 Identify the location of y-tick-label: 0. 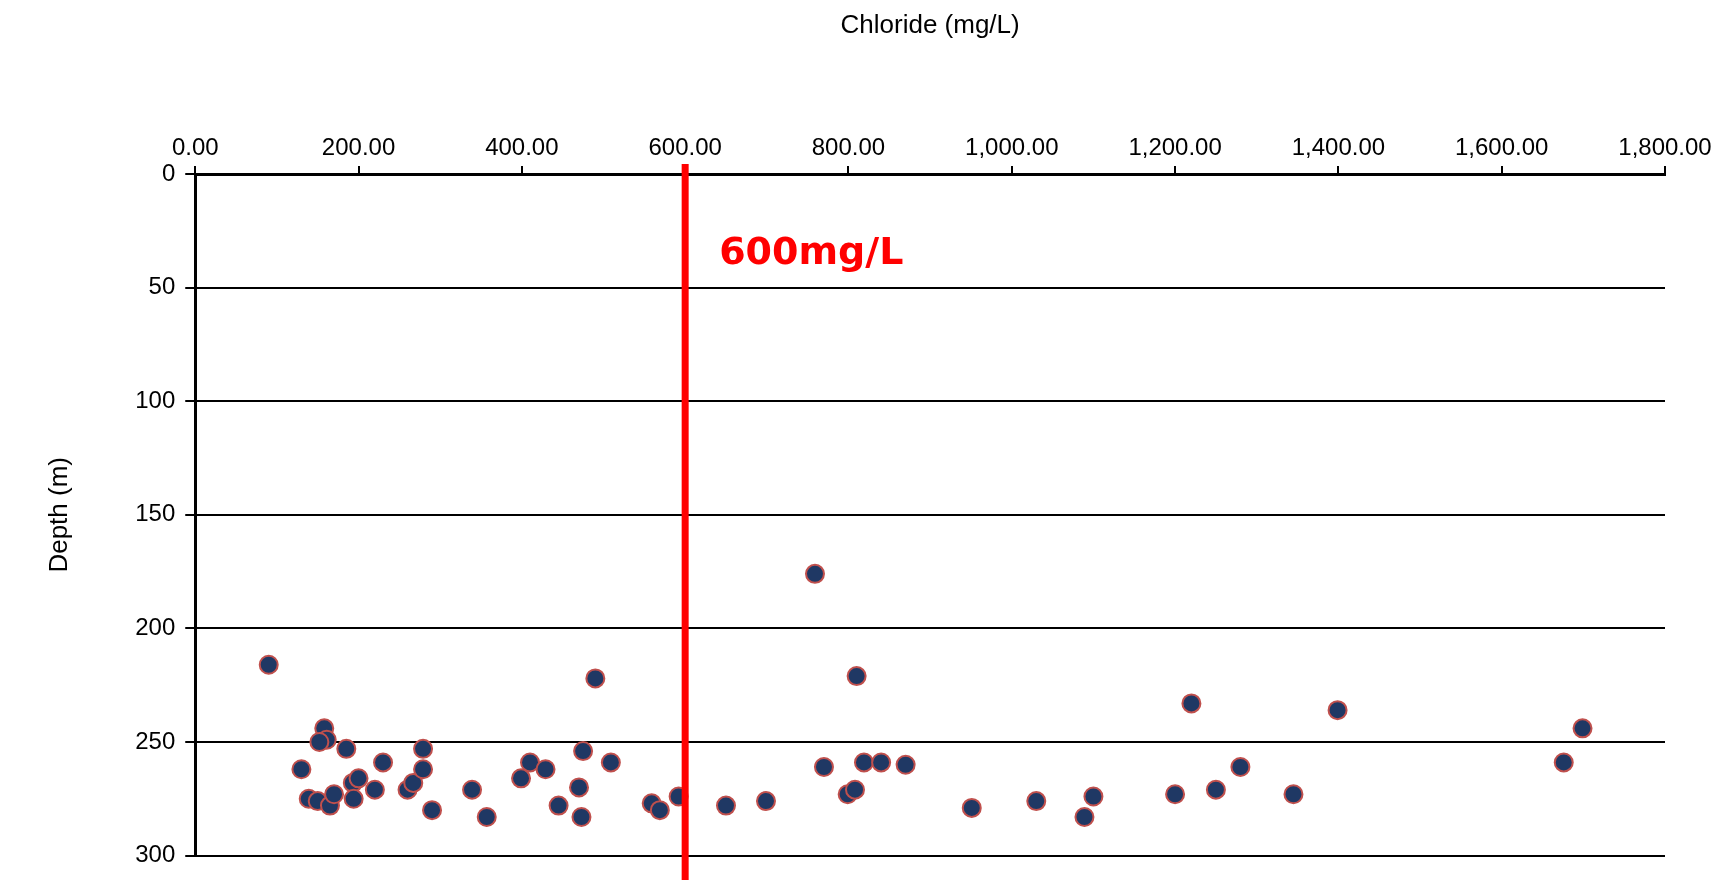
(168, 172).